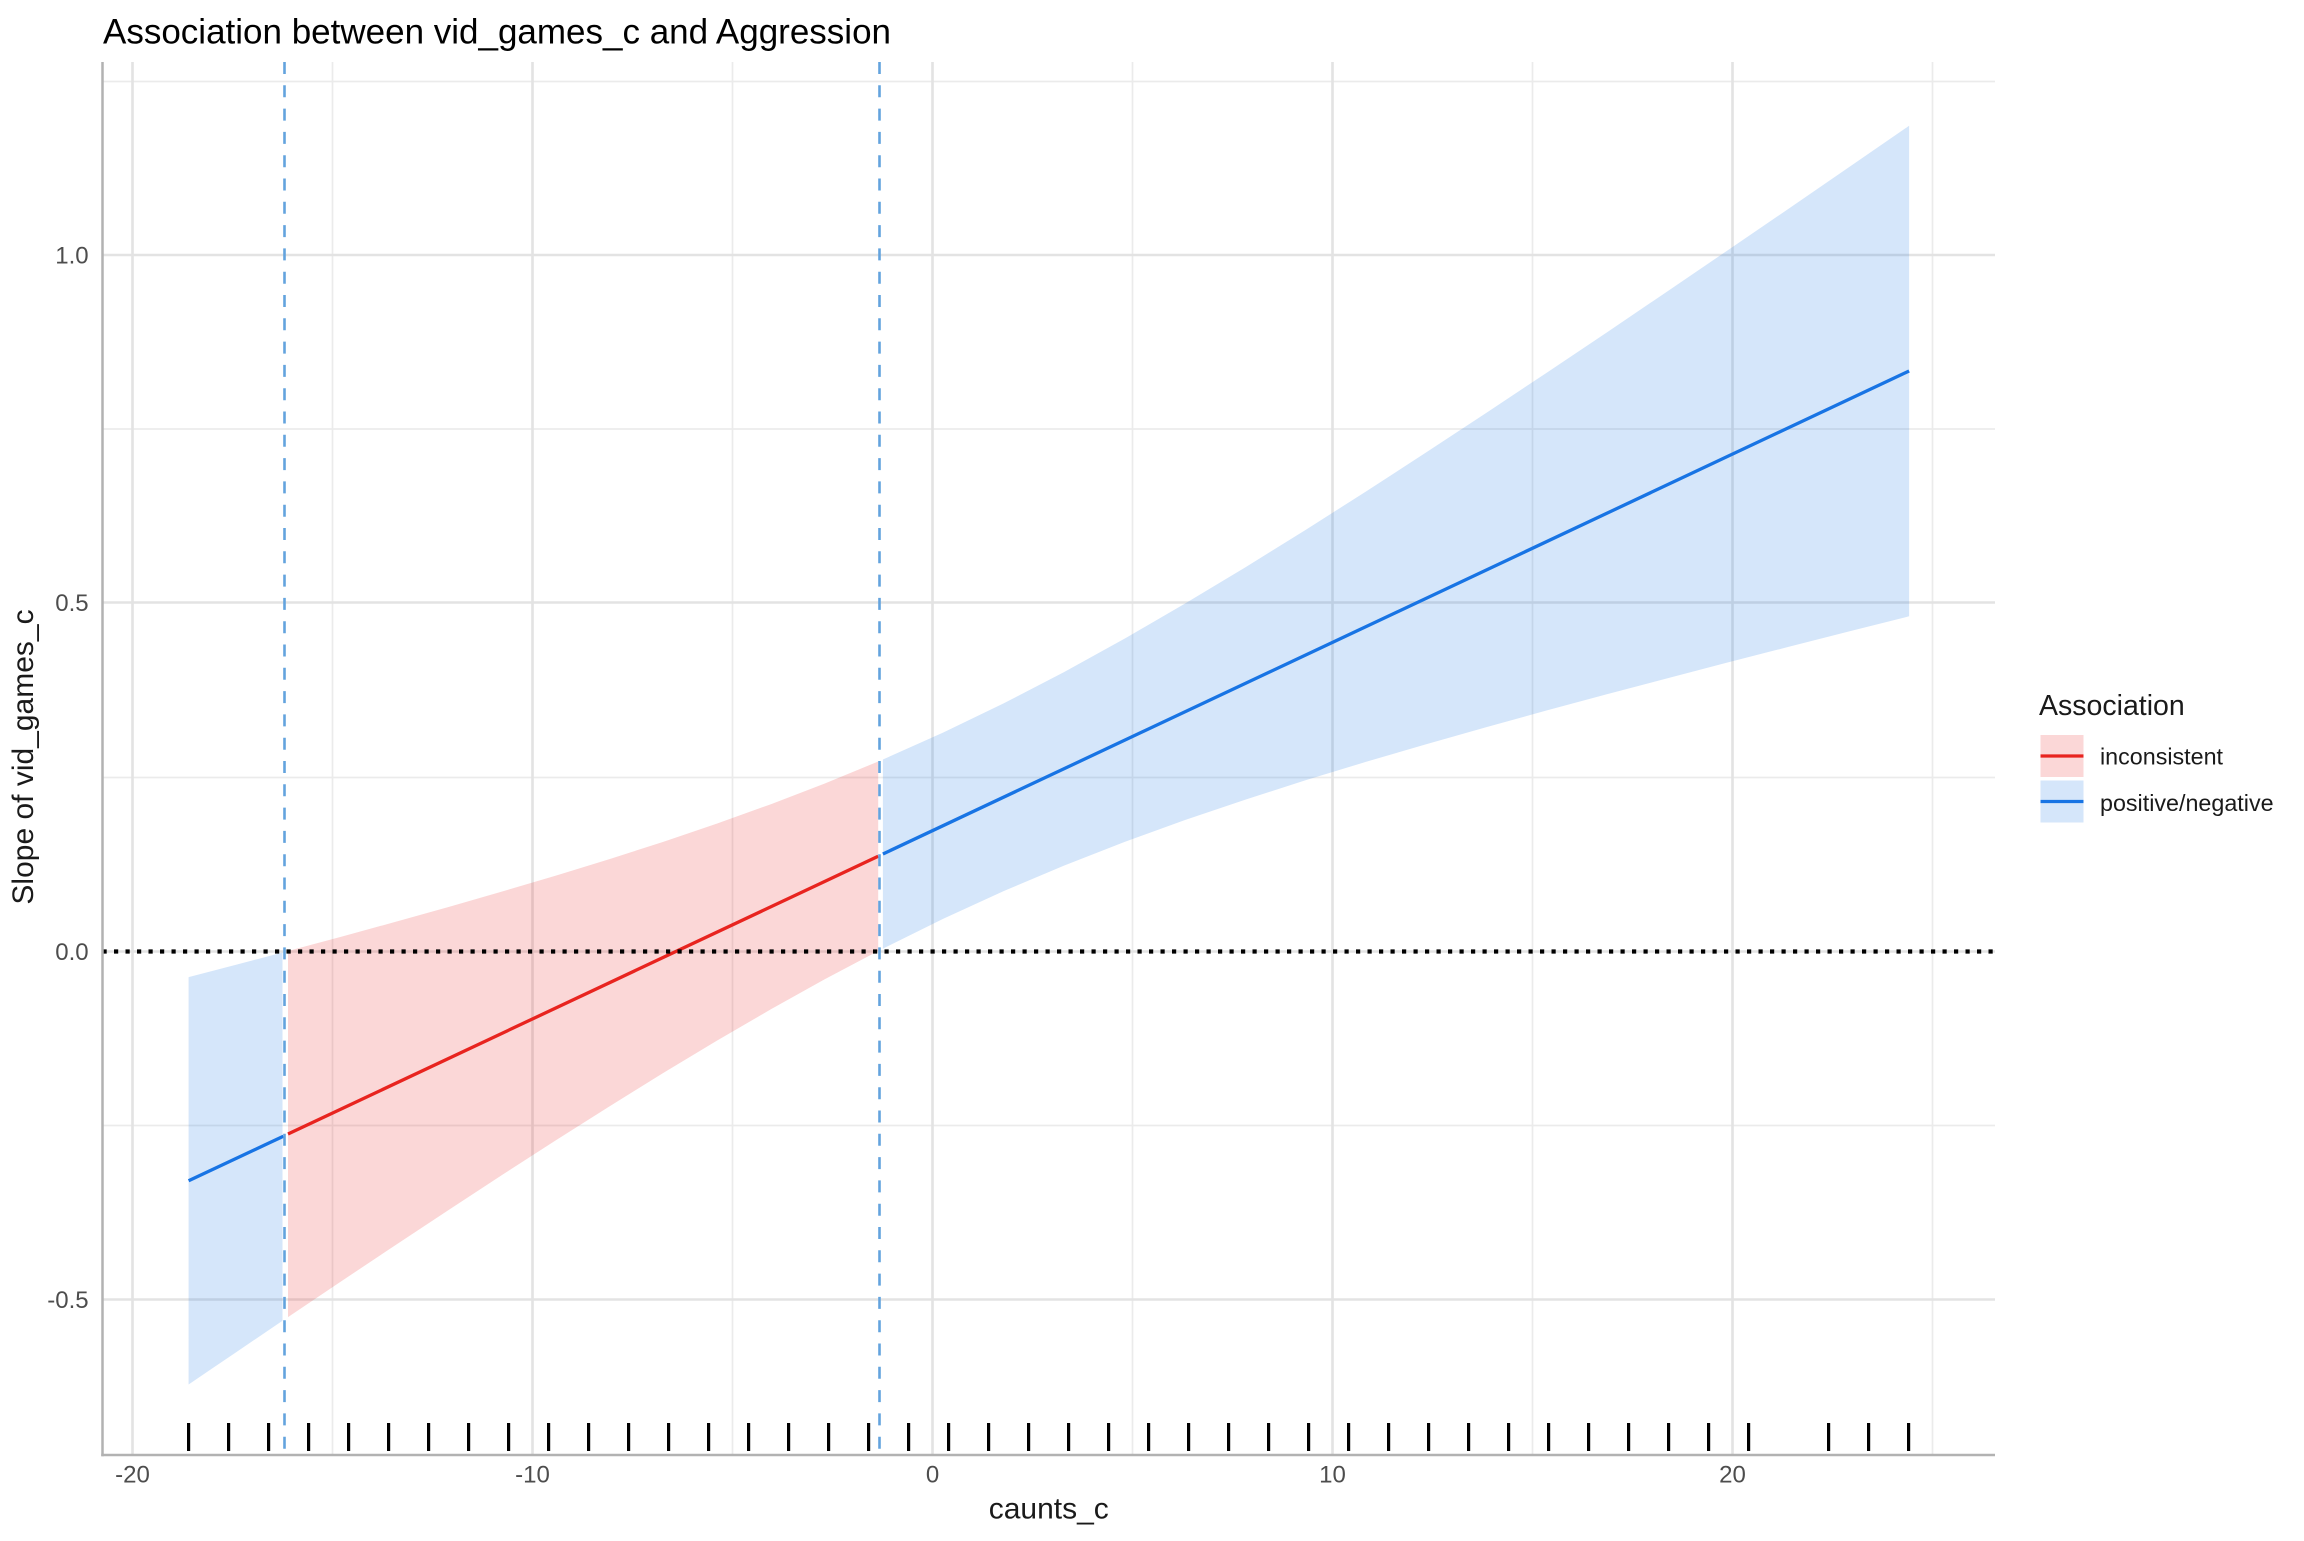 This screenshot has height=1541, width=2304. I want to click on svg-text: 0, so click(932, 1475).